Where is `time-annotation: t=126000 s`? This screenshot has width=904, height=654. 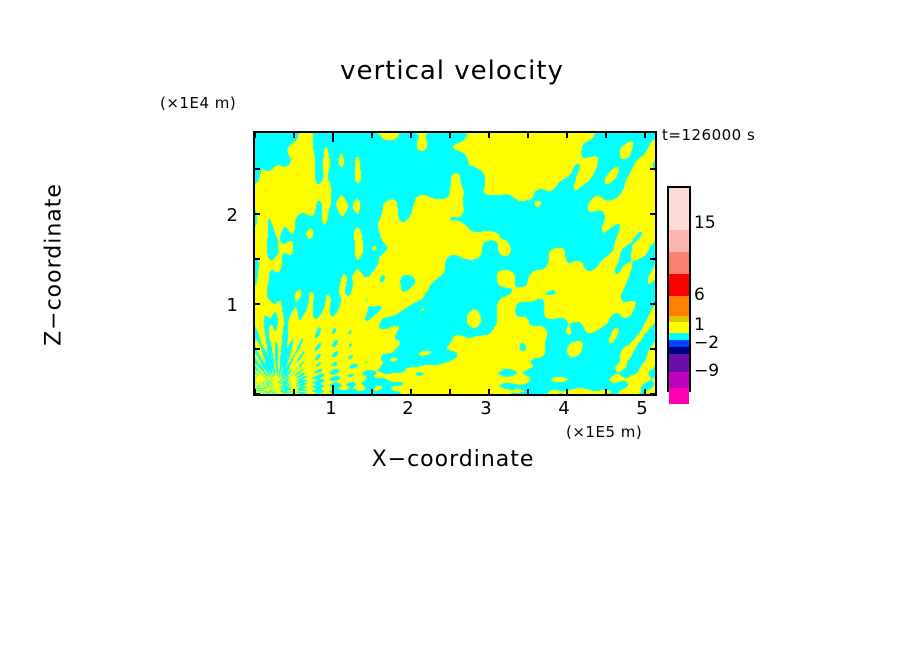 time-annotation: t=126000 s is located at coordinates (709, 135).